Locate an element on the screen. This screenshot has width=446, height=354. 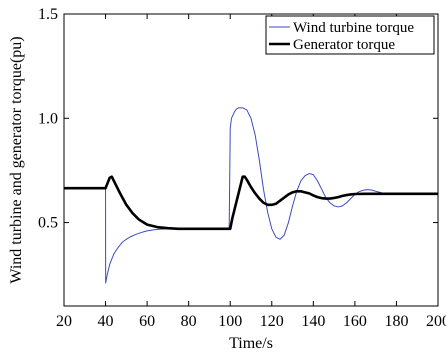
x-tick-label: 180 is located at coordinates (396, 321).